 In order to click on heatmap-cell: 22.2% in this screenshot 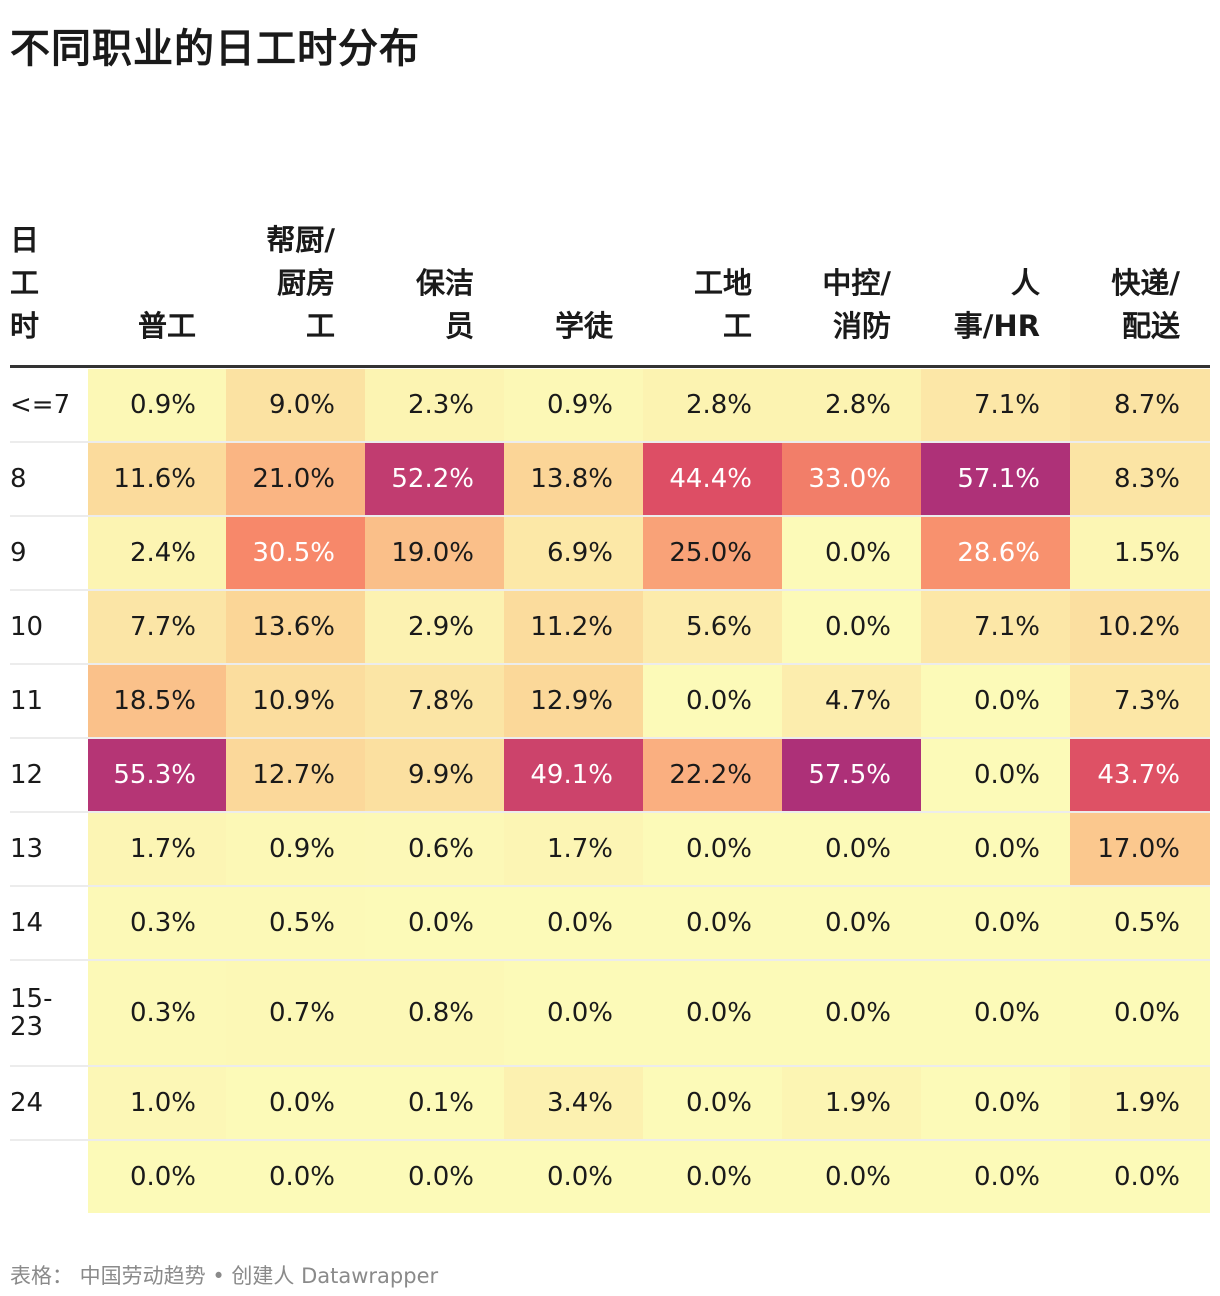, I will do `click(712, 775)`.